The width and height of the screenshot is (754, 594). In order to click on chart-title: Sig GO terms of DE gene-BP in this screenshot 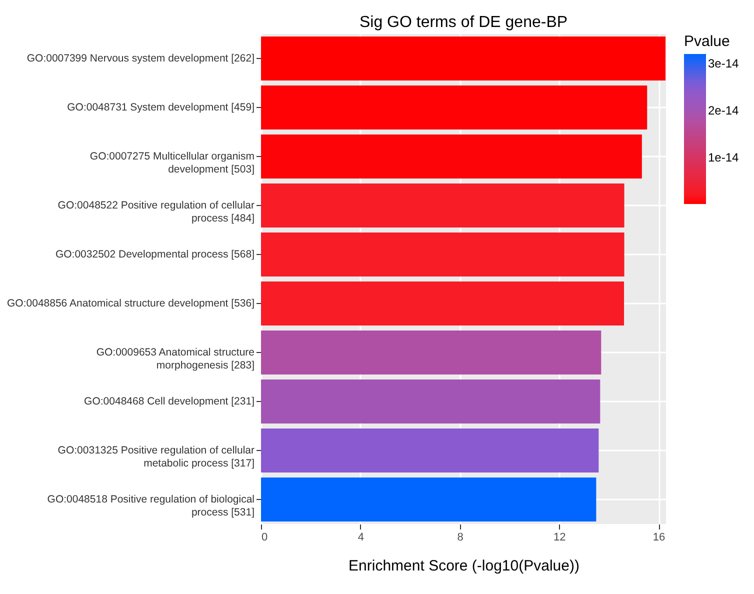, I will do `click(463, 22)`.